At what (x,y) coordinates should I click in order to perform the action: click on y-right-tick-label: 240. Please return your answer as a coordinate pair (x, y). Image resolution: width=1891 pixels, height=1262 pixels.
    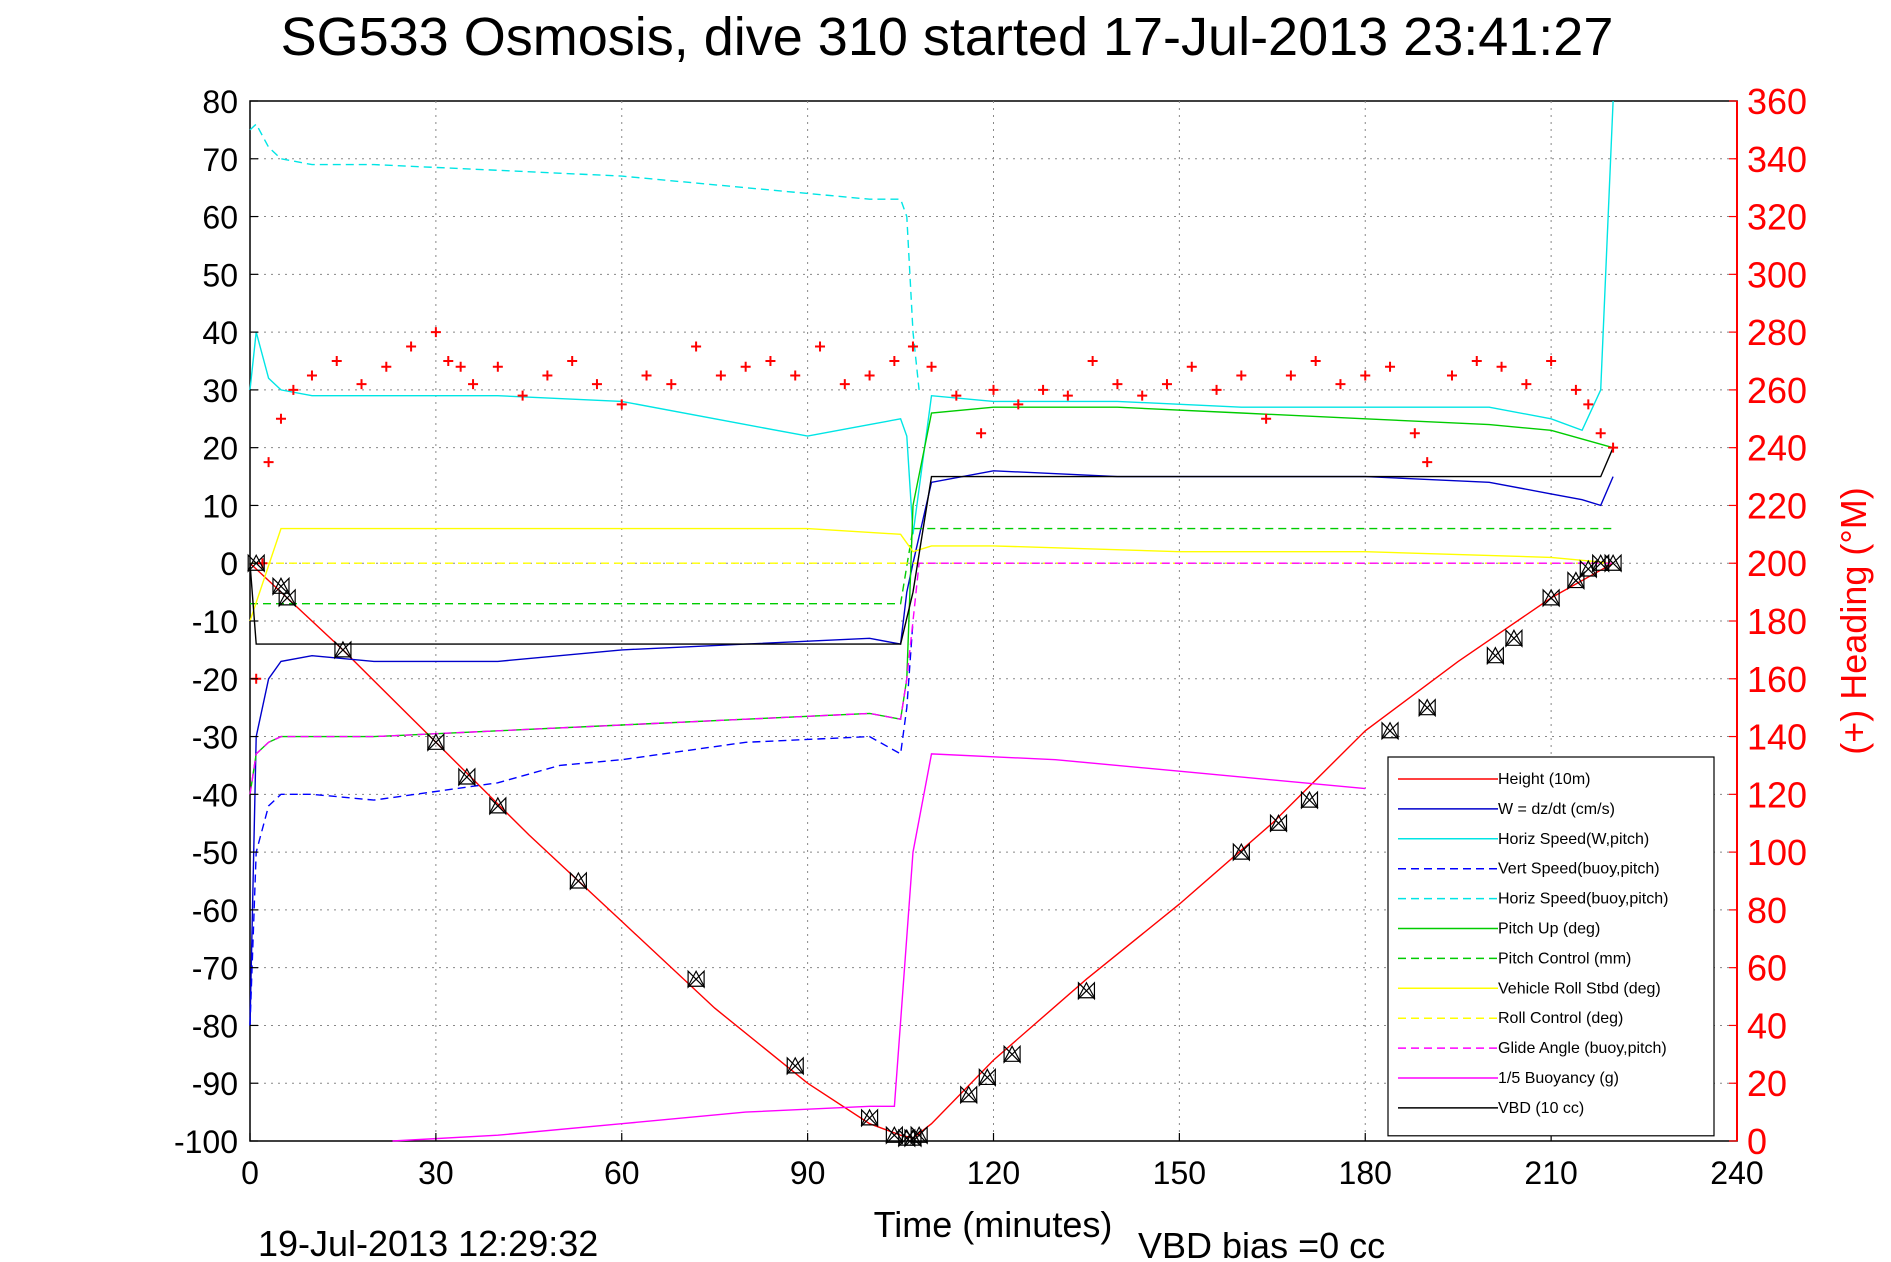
    Looking at the image, I should click on (1777, 448).